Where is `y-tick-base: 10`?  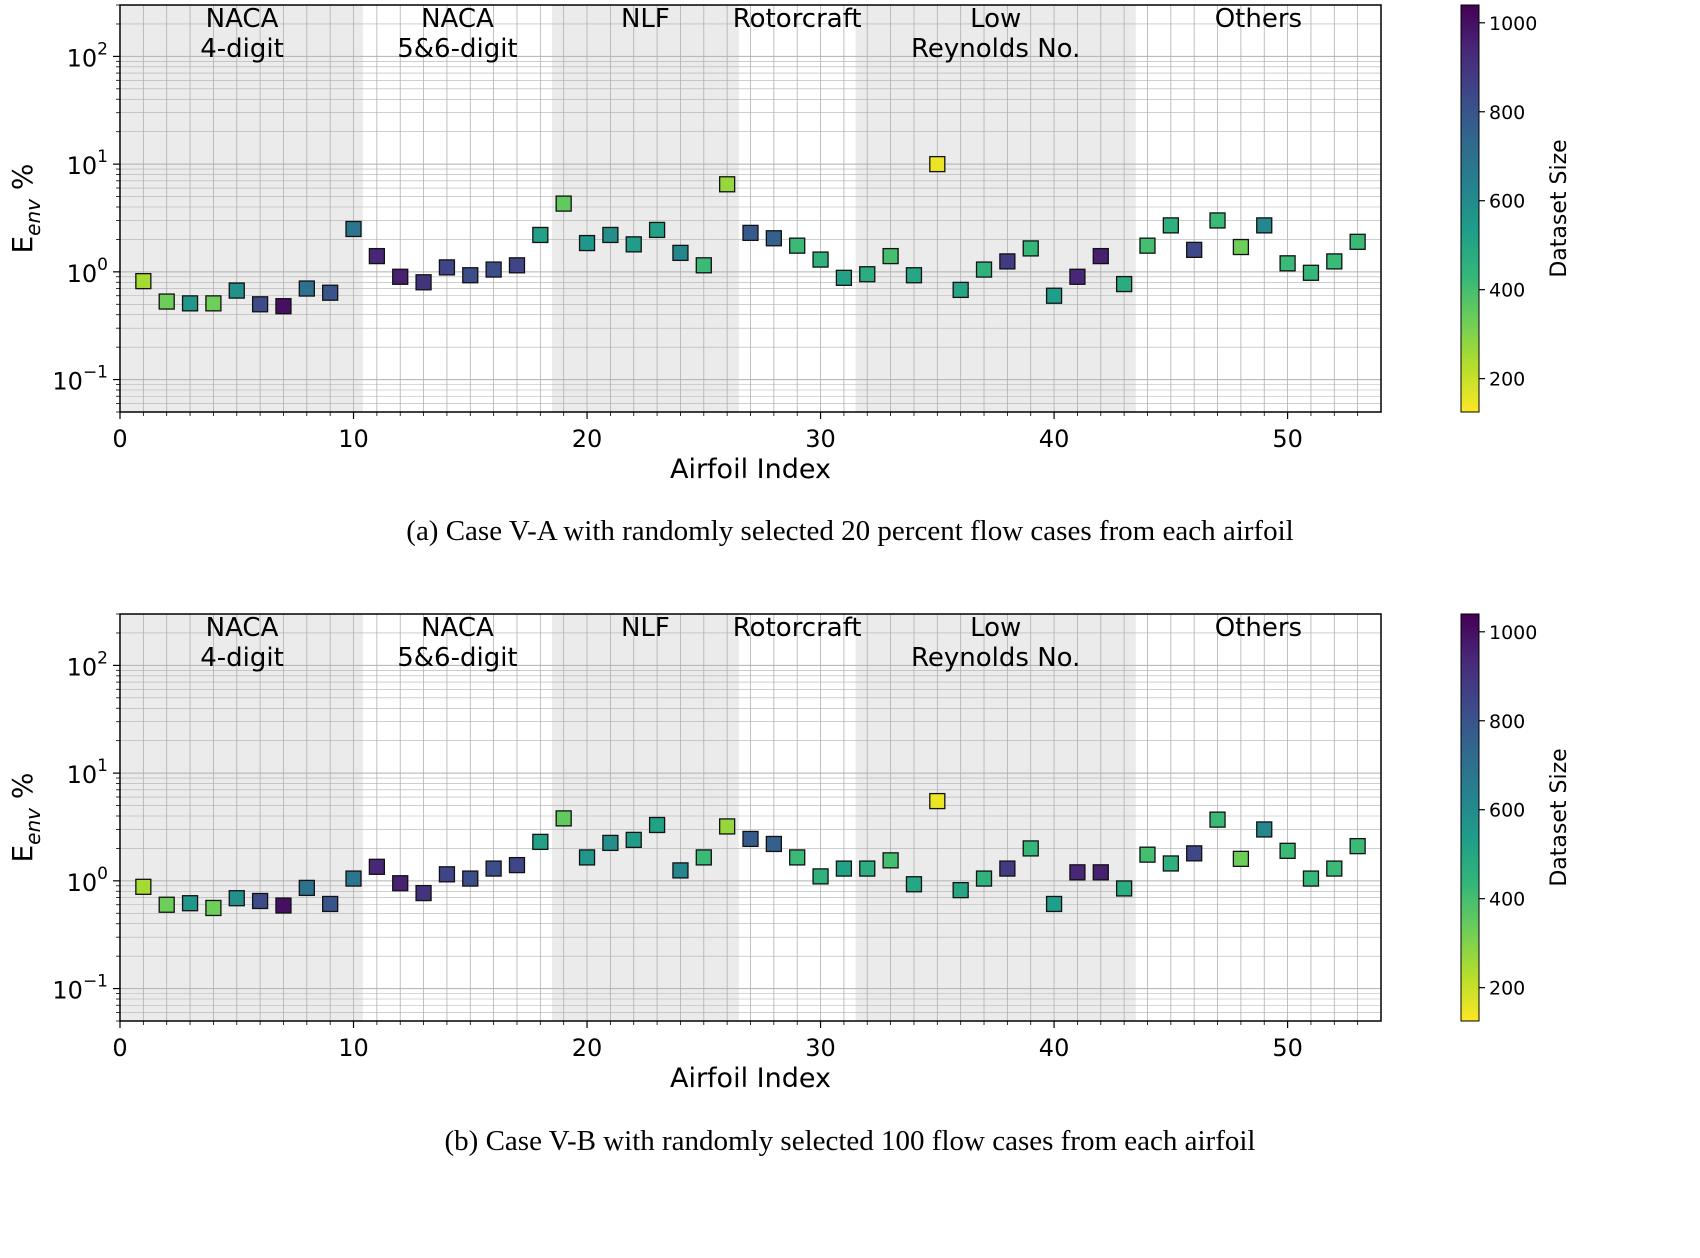
y-tick-base: 10 is located at coordinates (67, 991).